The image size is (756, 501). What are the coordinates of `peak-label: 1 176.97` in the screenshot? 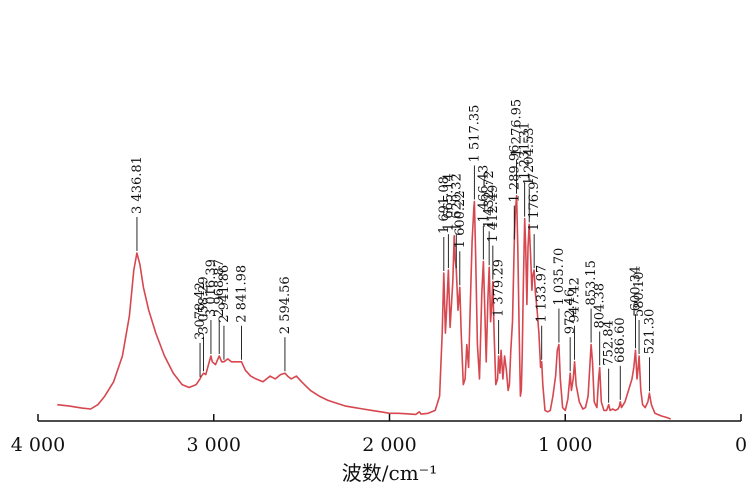 It's located at (534, 202).